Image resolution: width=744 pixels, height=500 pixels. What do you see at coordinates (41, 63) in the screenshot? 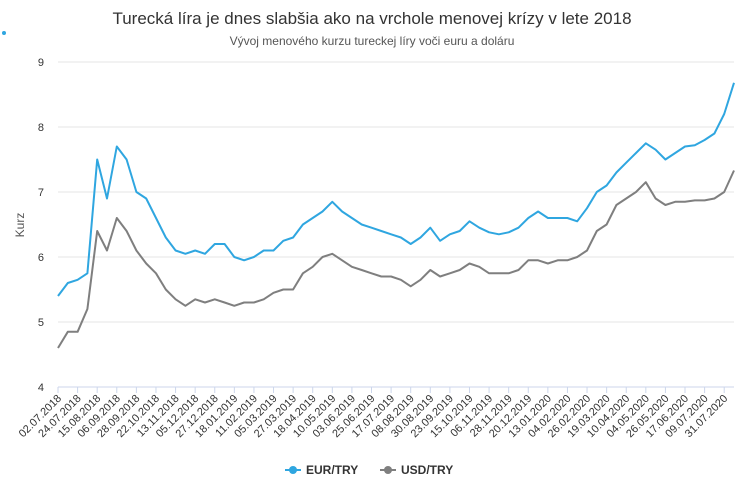
I see `y-tick-label: 9` at bounding box center [41, 63].